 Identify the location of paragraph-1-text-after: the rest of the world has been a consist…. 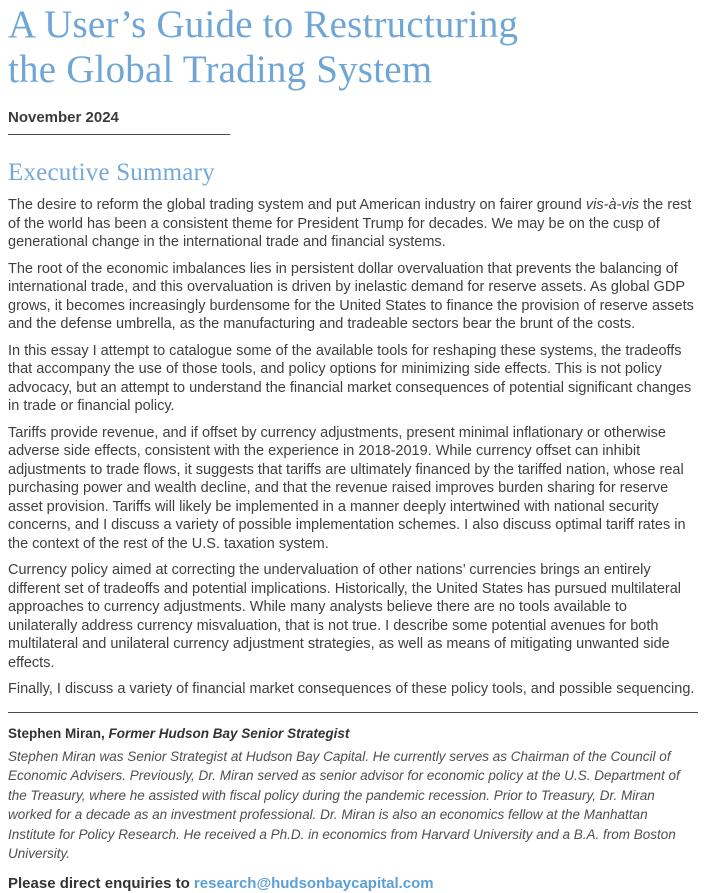
(350, 223).